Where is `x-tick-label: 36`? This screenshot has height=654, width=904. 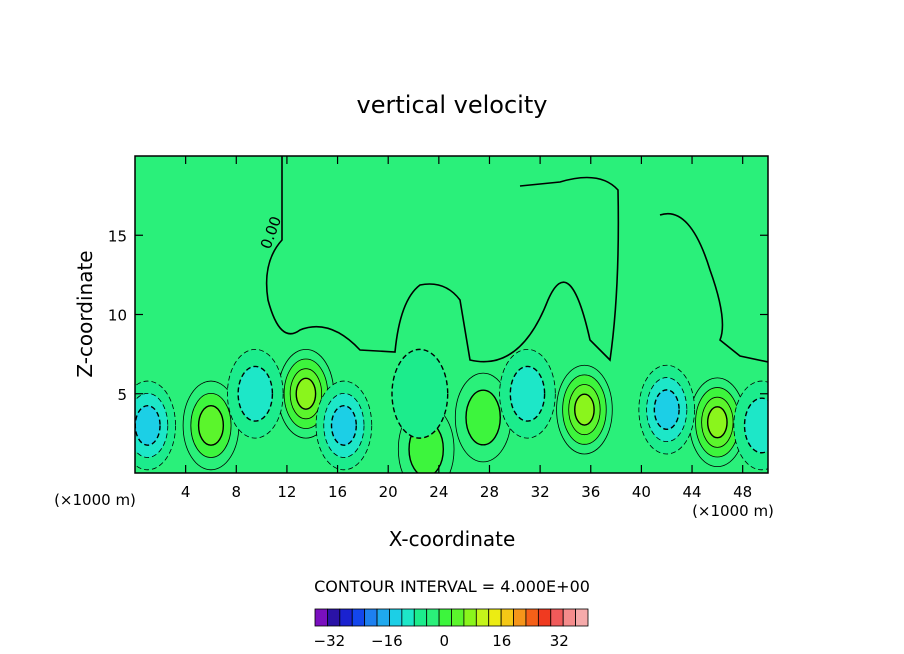
x-tick-label: 36 is located at coordinates (590, 492).